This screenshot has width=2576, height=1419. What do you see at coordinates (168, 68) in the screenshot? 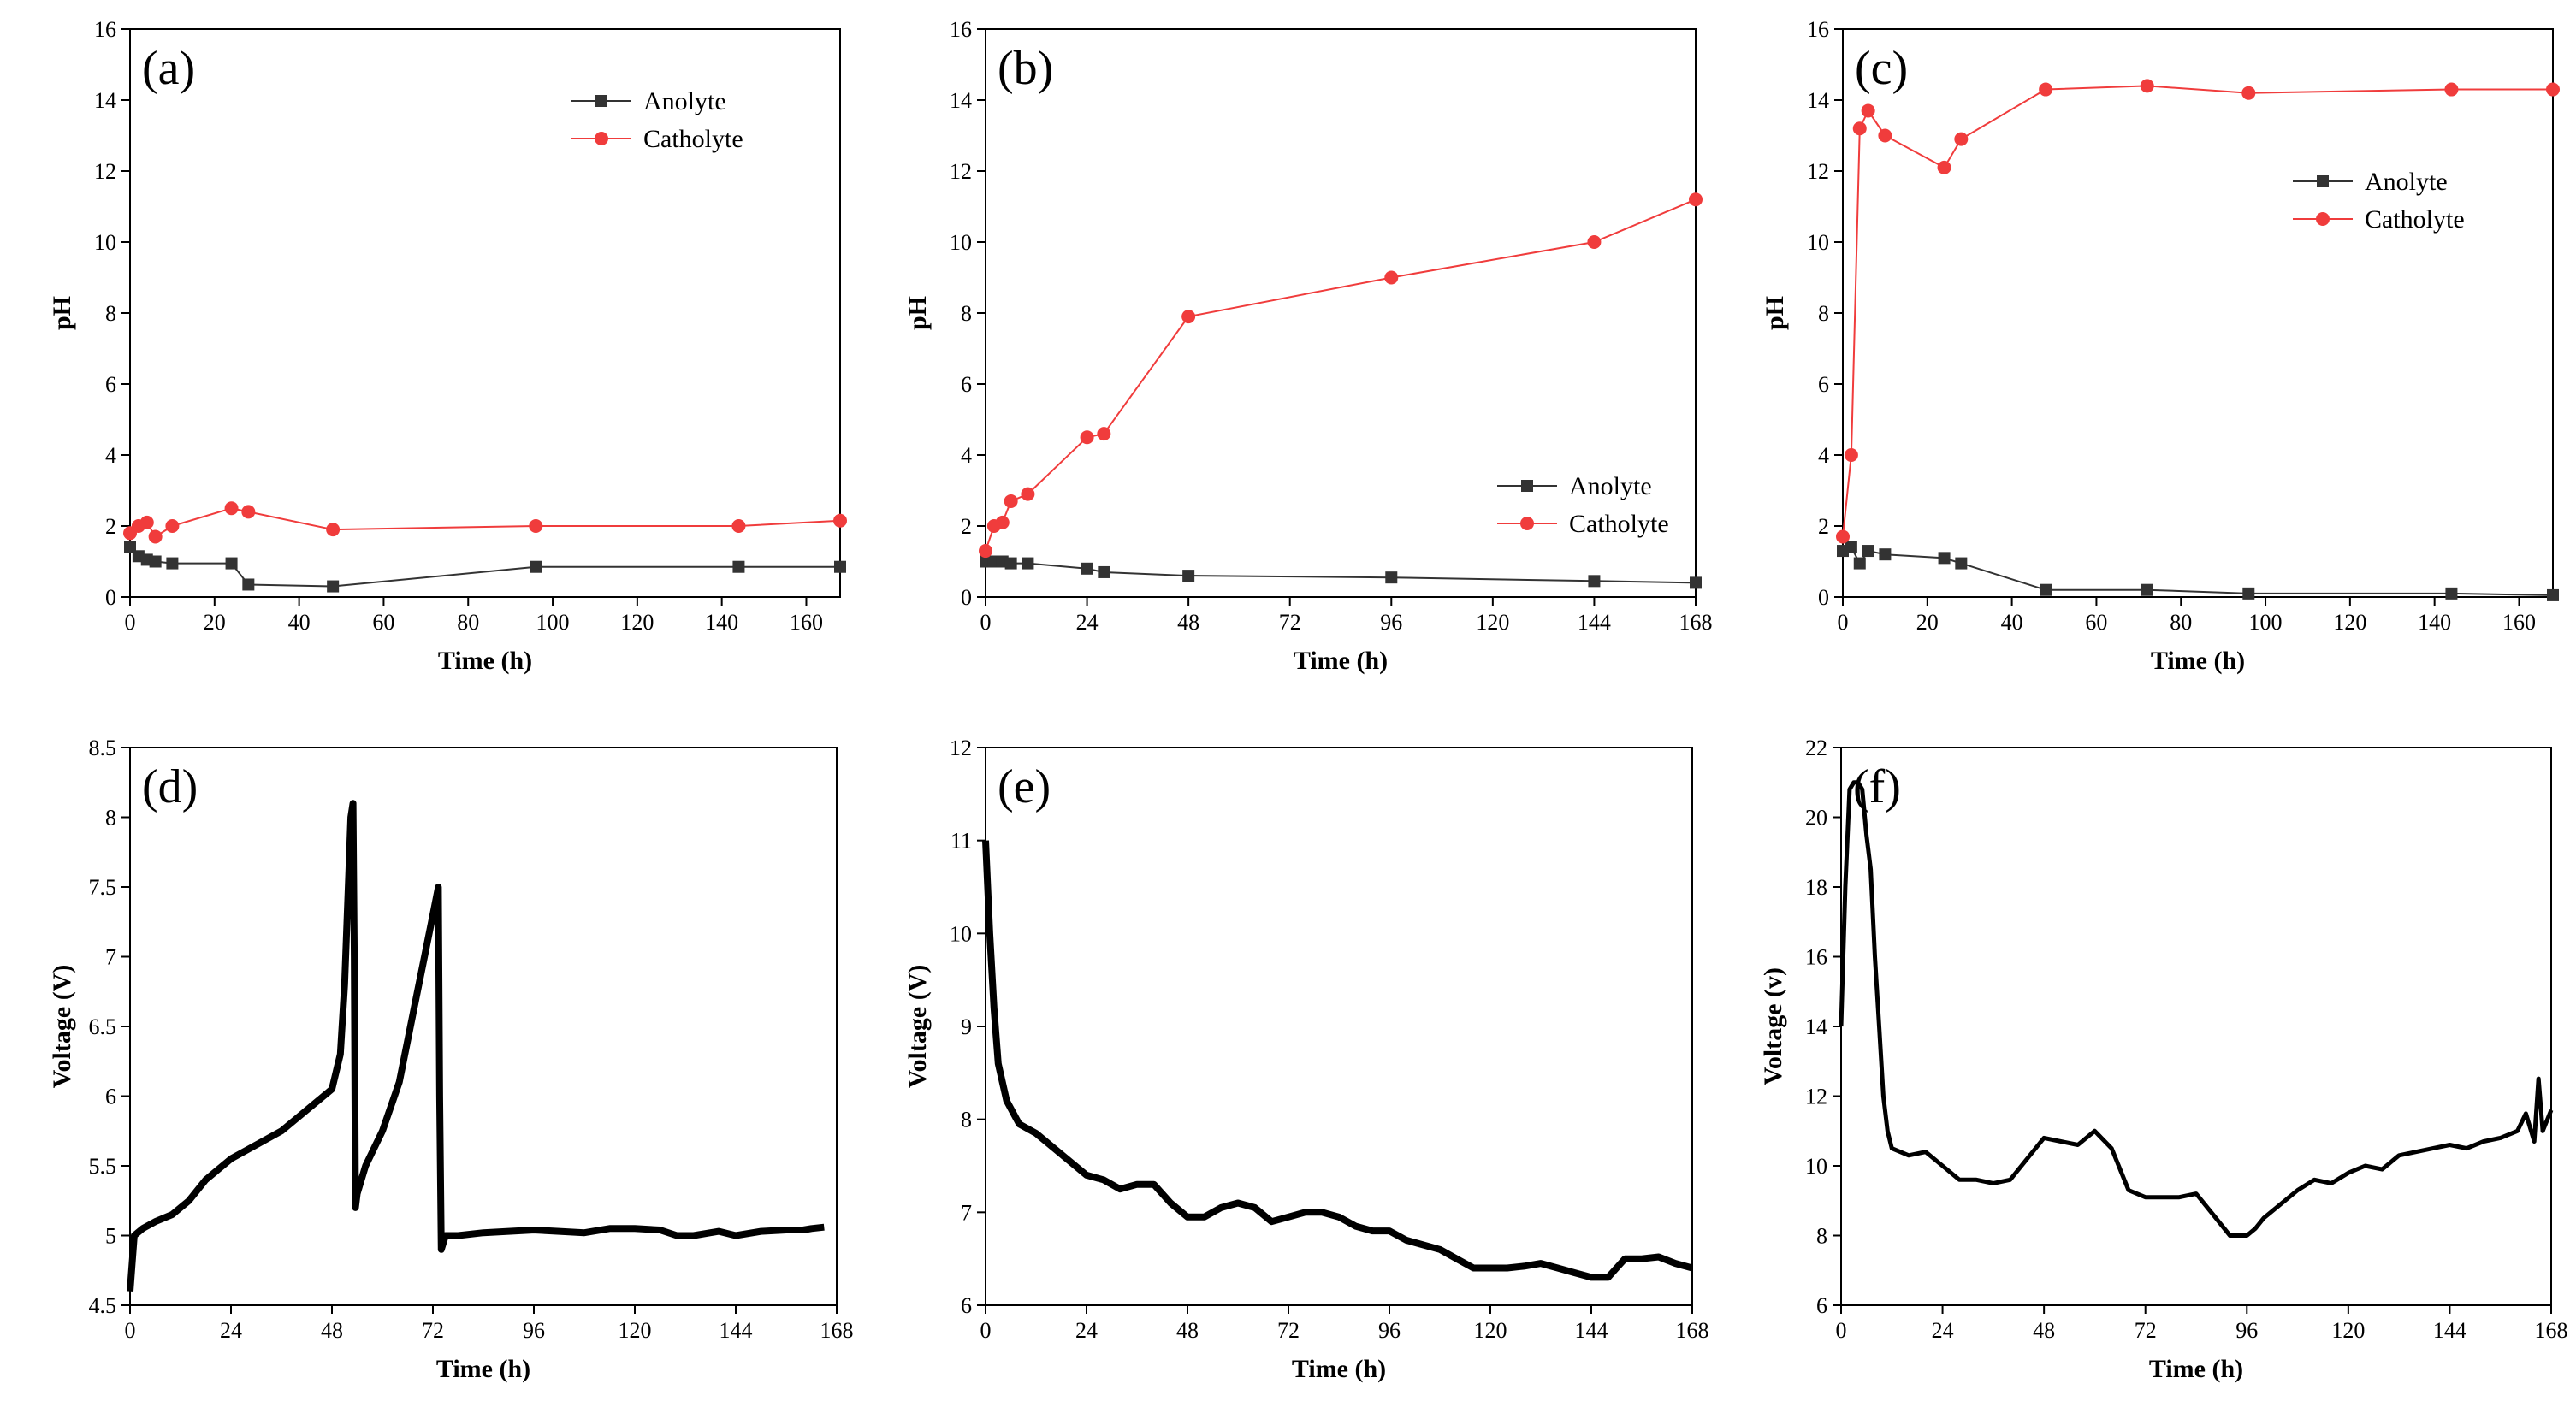
I see `panel-label: (a)` at bounding box center [168, 68].